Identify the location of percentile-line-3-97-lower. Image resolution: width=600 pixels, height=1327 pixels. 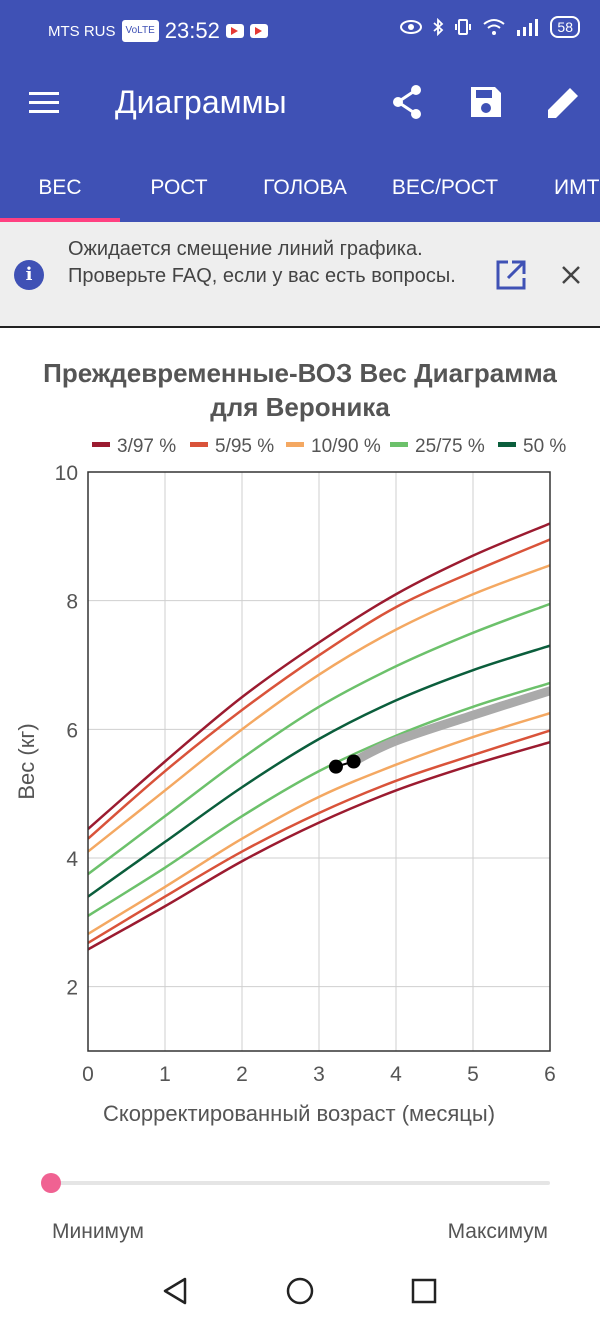
(319, 846).